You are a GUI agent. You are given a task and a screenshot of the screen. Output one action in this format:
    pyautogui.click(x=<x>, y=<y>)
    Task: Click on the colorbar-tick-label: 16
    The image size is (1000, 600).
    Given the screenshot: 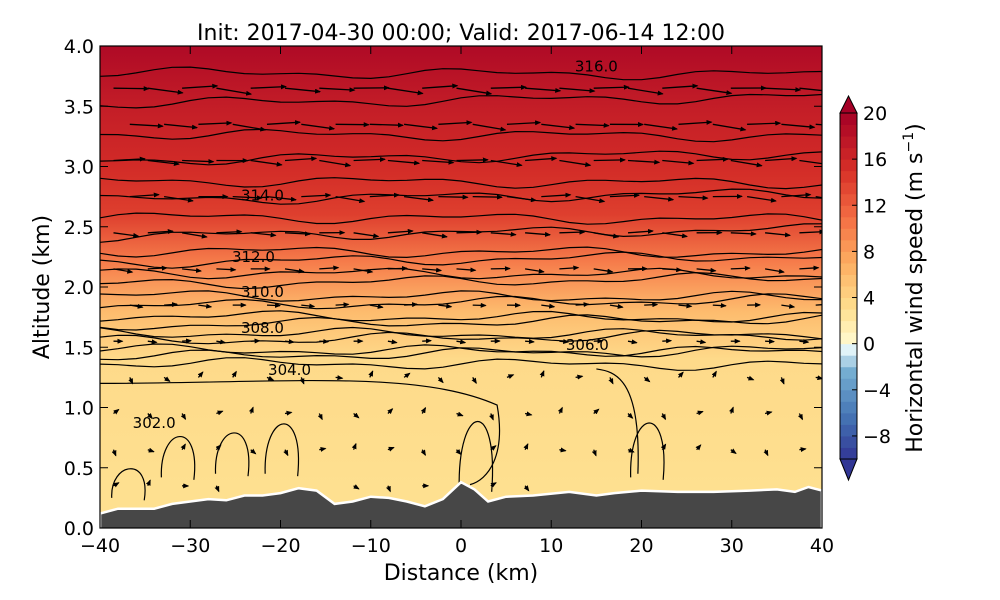 What is the action you would take?
    pyautogui.click(x=875, y=160)
    